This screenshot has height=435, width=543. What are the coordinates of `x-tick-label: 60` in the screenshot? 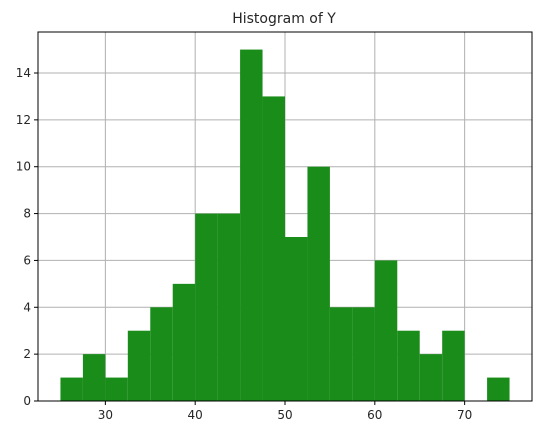 It's located at (374, 415).